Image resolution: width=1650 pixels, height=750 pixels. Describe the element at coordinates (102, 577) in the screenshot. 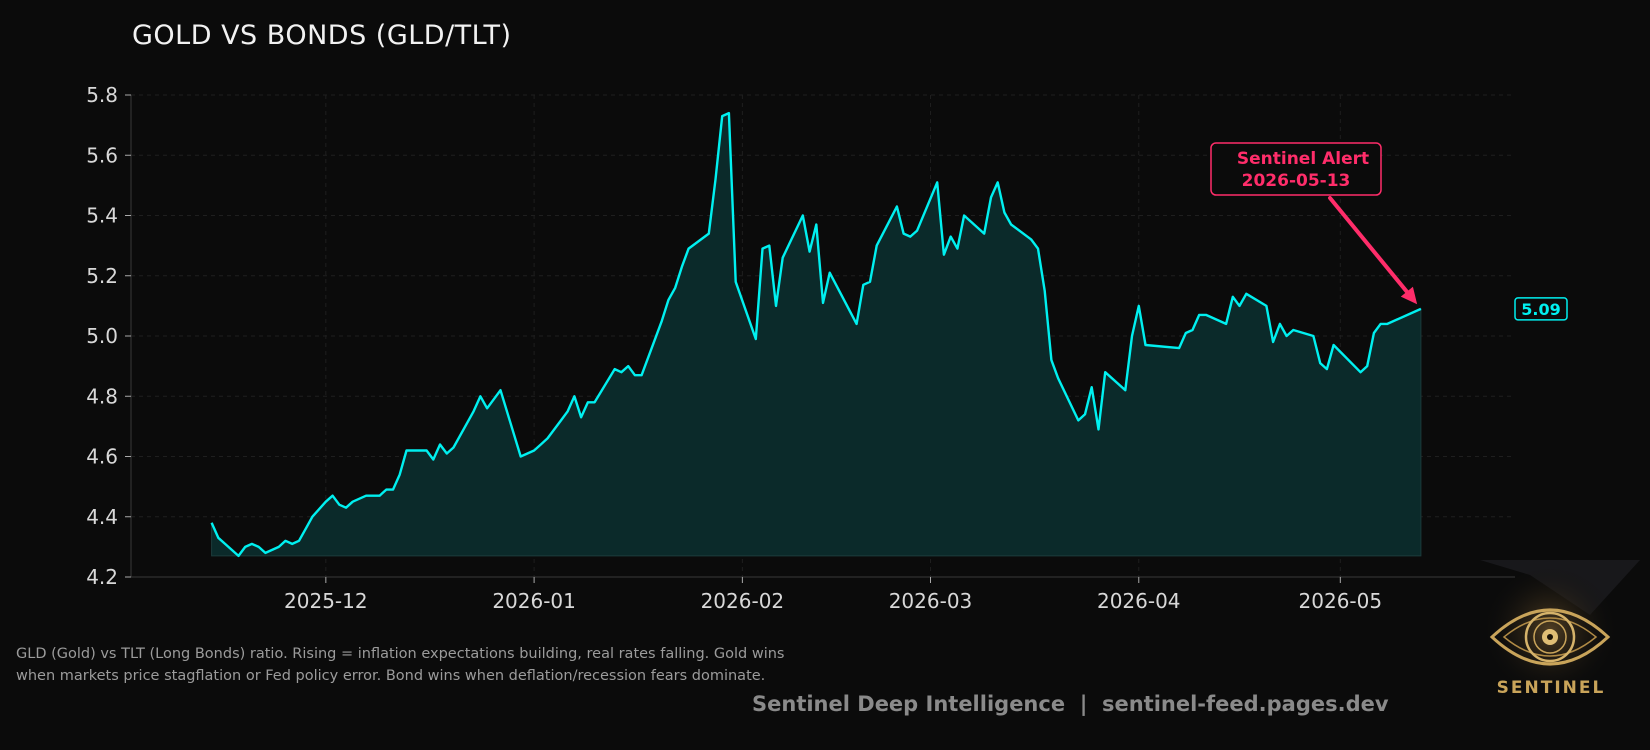

I see `y-tick-label: 4.2` at that location.